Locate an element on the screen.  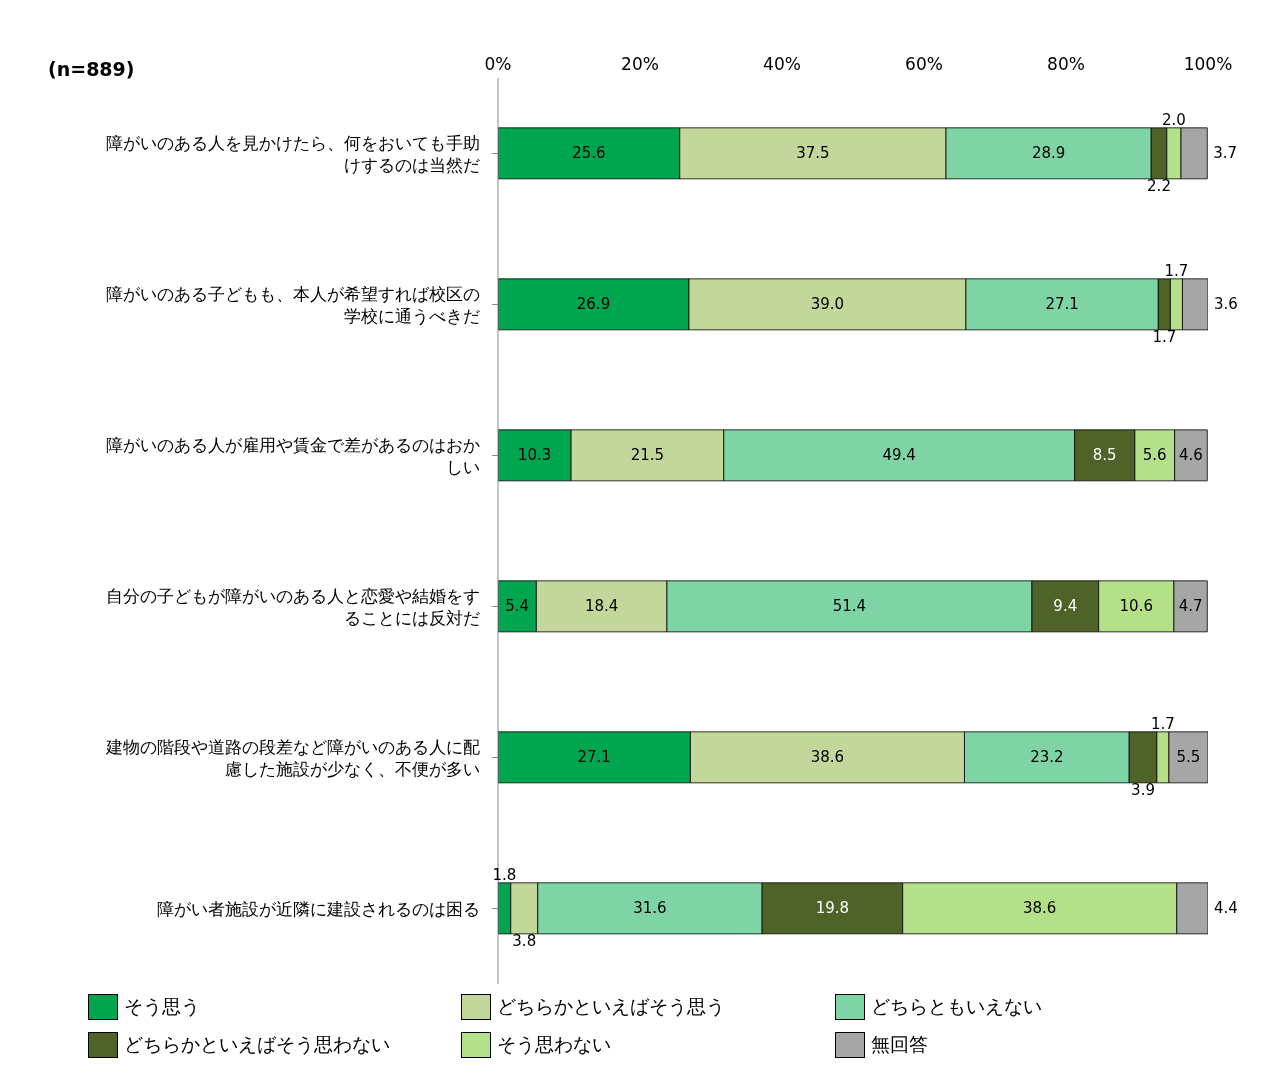
legend-label: そう思う is located at coordinates (162, 1006).